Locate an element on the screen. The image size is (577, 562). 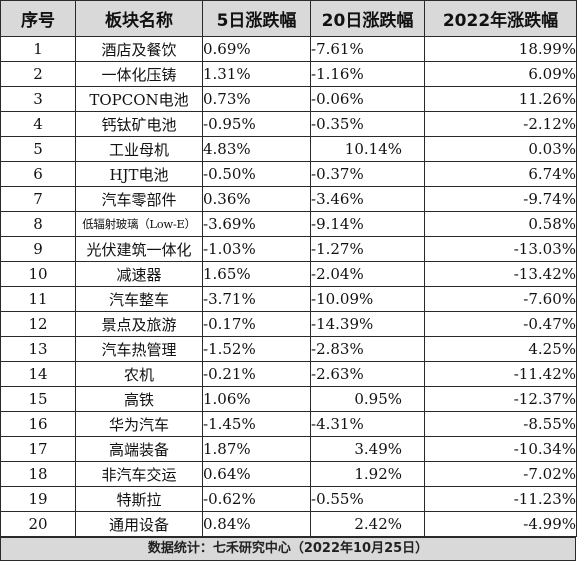
sector-name-cell: 通用设备 is located at coordinates (139, 524).